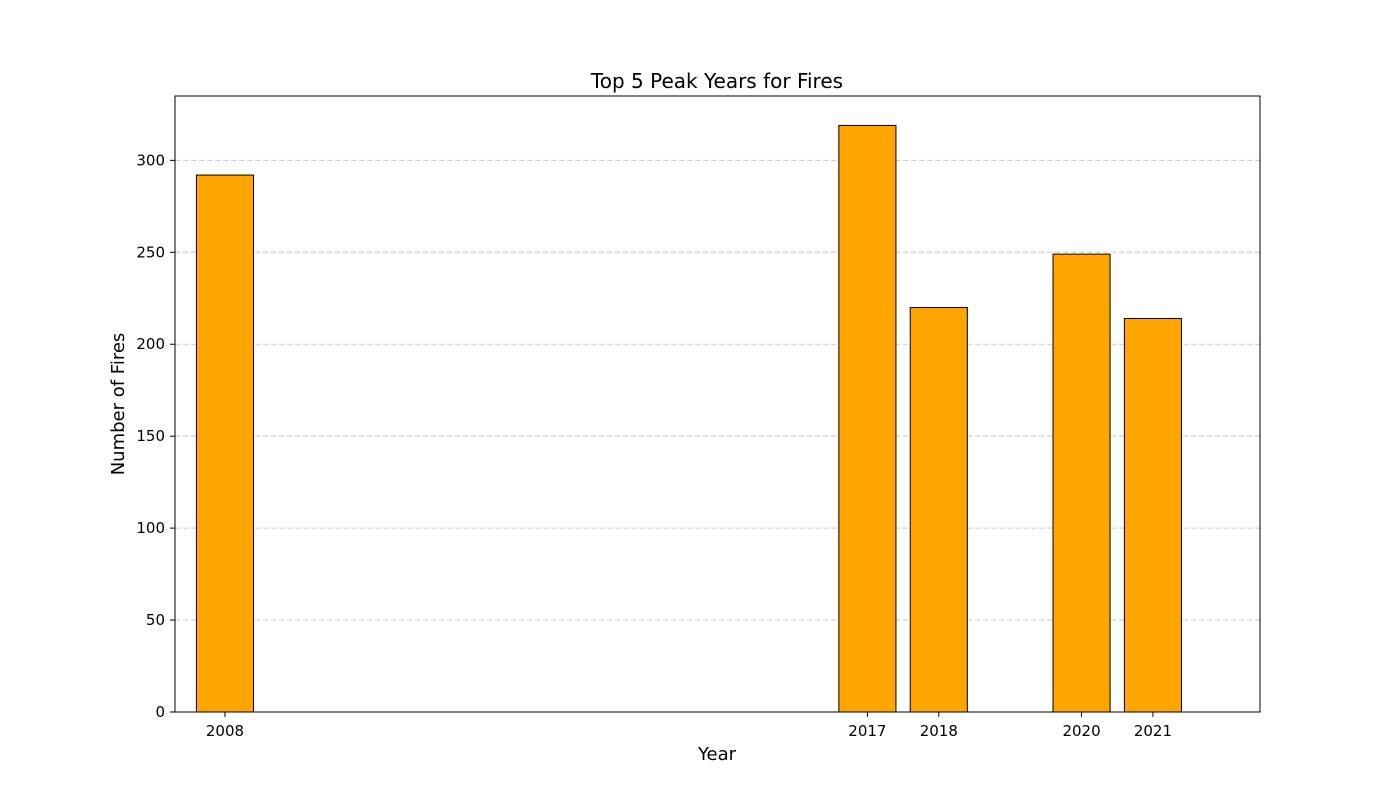 This screenshot has height=804, width=1400. I want to click on bar-2020, so click(1081, 483).